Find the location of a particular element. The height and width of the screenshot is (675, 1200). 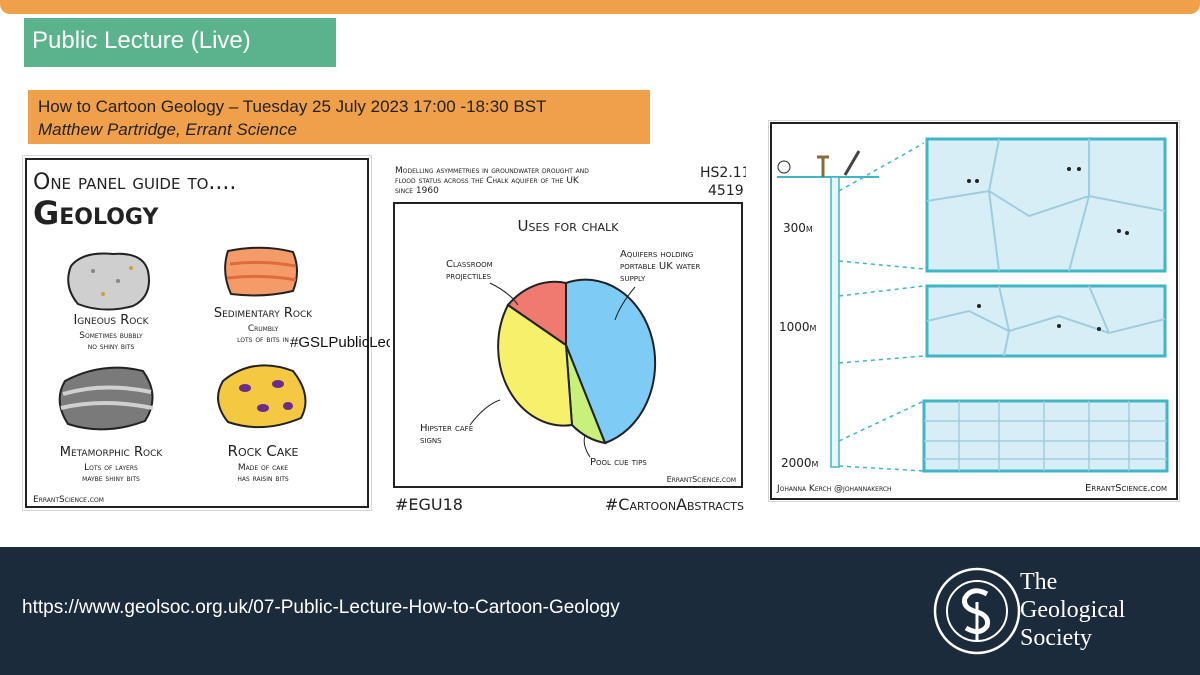

ice-crystals-shallow is located at coordinates (1046, 205).